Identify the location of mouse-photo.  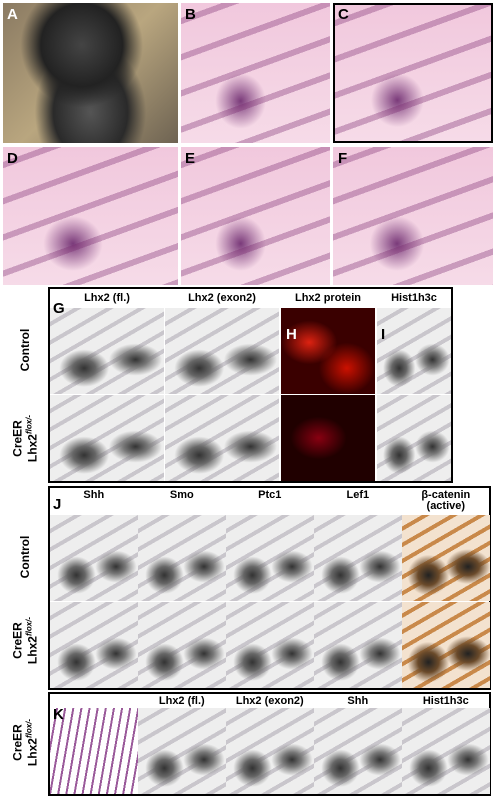
(90, 73).